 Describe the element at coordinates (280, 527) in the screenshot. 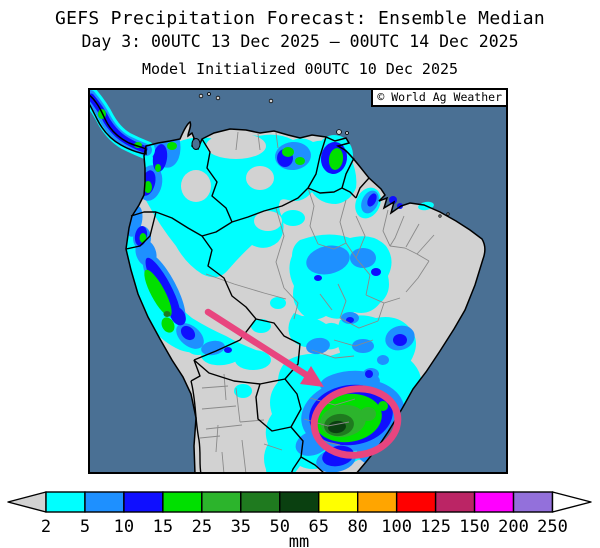

I see `legend-tick-label: 50` at that location.